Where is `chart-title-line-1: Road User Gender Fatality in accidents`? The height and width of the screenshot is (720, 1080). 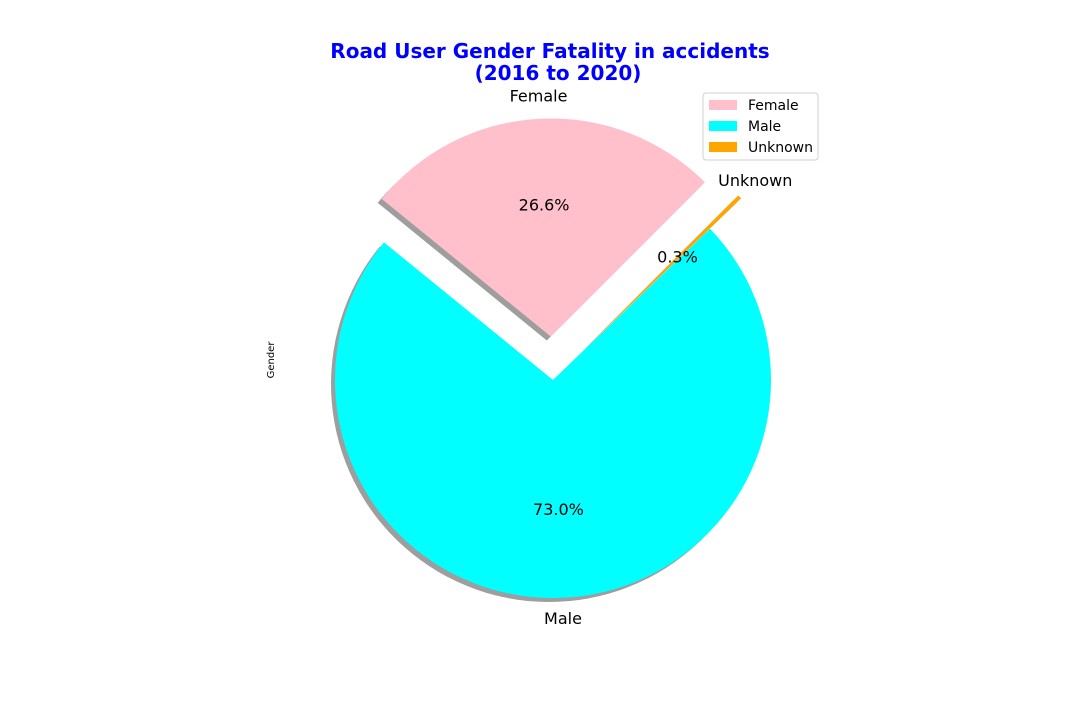
chart-title-line-1: Road User Gender Fatality in accidents is located at coordinates (549, 51).